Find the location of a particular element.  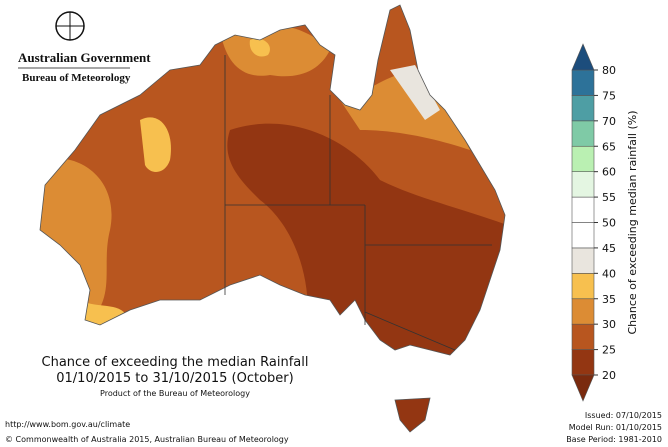

model-run: Model Run: 01/10/2015 is located at coordinates (615, 427).